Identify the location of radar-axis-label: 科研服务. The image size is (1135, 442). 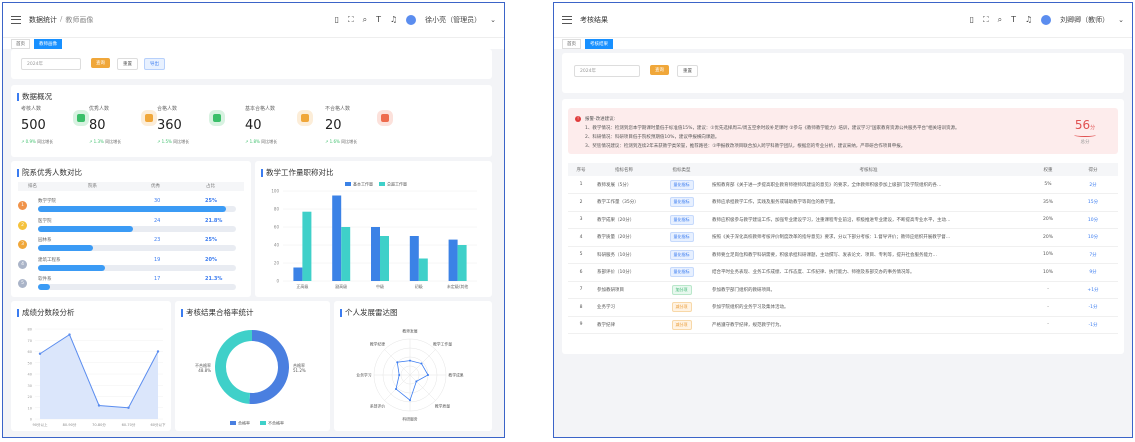
(409, 419).